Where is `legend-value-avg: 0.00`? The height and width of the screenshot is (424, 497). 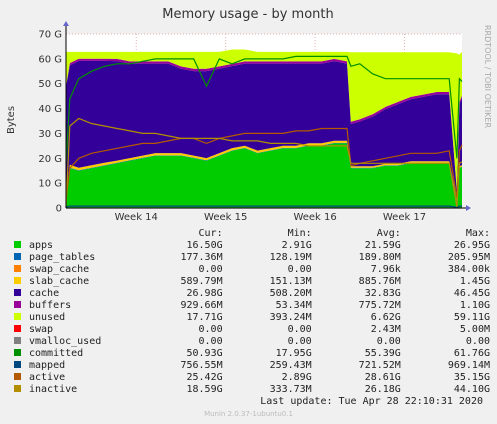 legend-value-avg: 0.00 is located at coordinates (388, 341).